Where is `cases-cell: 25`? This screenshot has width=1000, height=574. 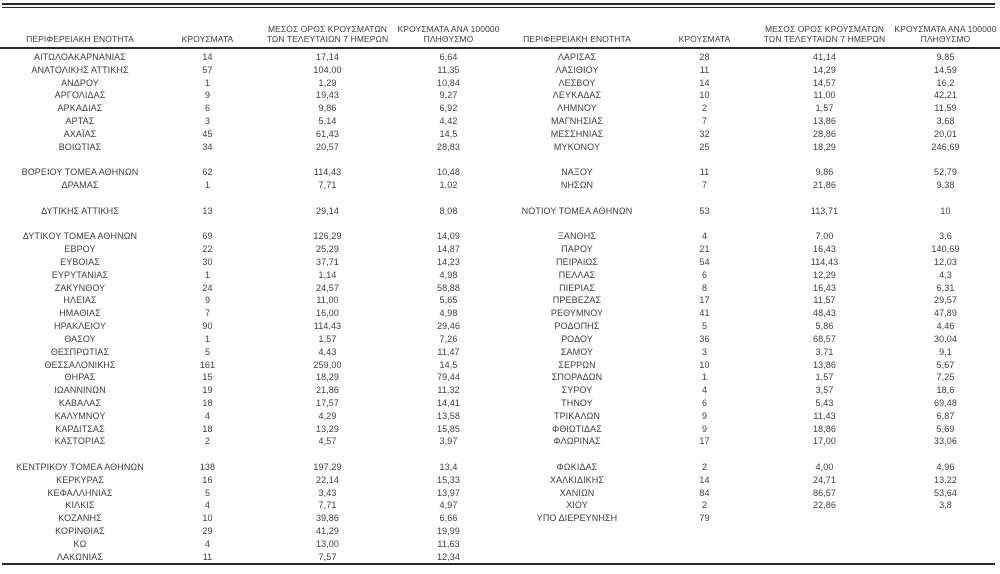 cases-cell: 25 is located at coordinates (704, 146).